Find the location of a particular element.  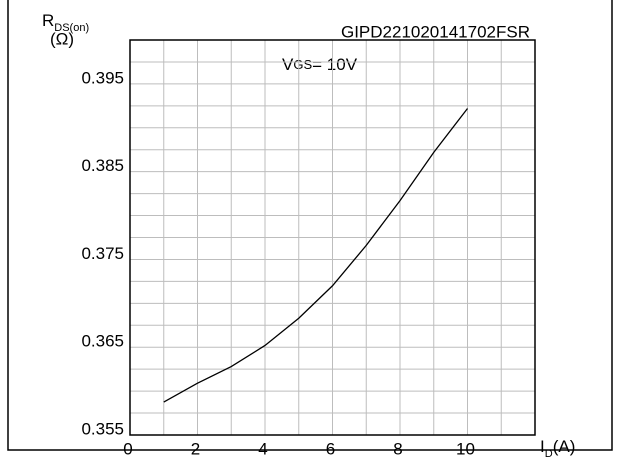

x-tick-label: 2 is located at coordinates (195, 448).